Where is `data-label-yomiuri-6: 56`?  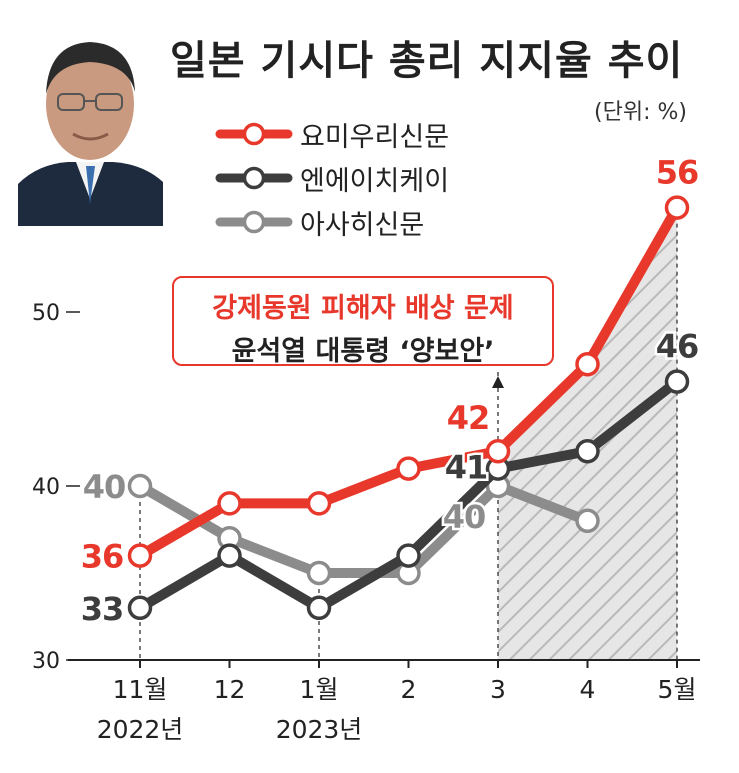
data-label-yomiuri-6: 56 is located at coordinates (677, 173).